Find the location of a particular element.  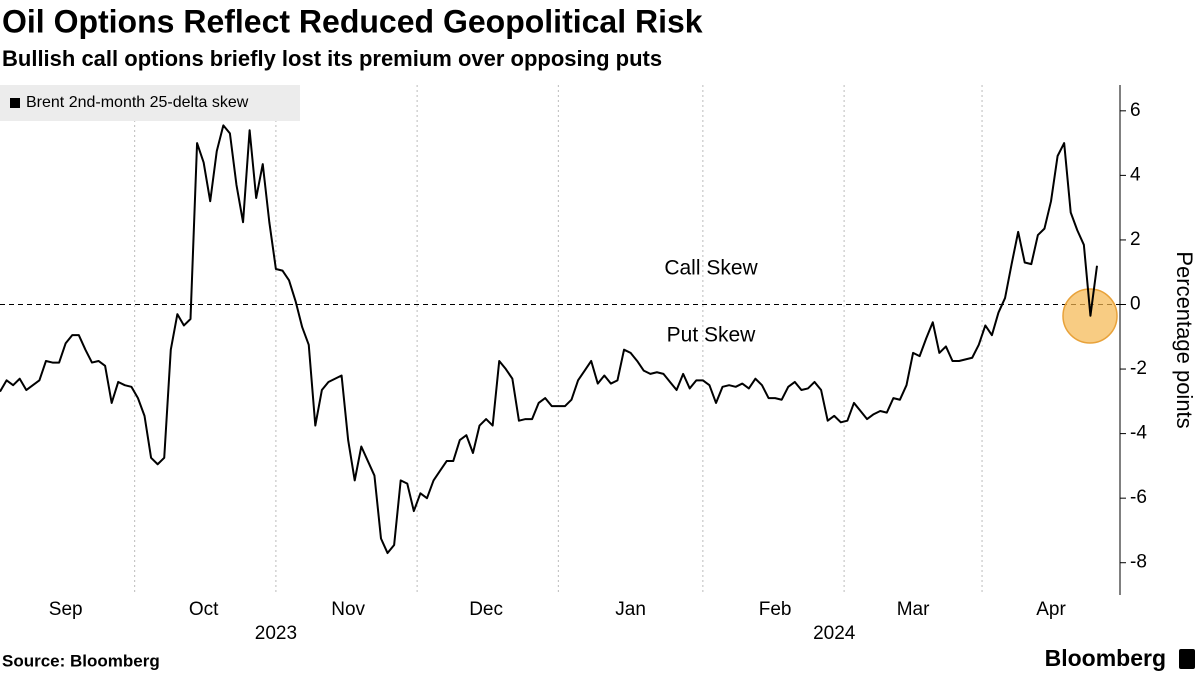

brand-logo: Bloomberg is located at coordinates (1105, 658).